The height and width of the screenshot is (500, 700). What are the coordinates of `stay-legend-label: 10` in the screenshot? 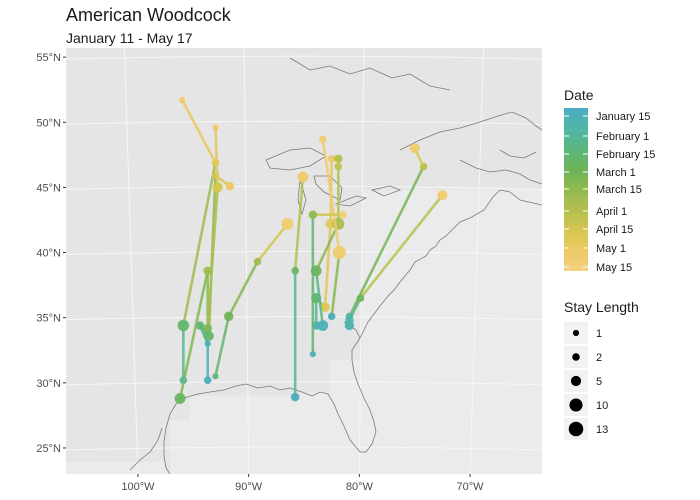 It's located at (602, 406).